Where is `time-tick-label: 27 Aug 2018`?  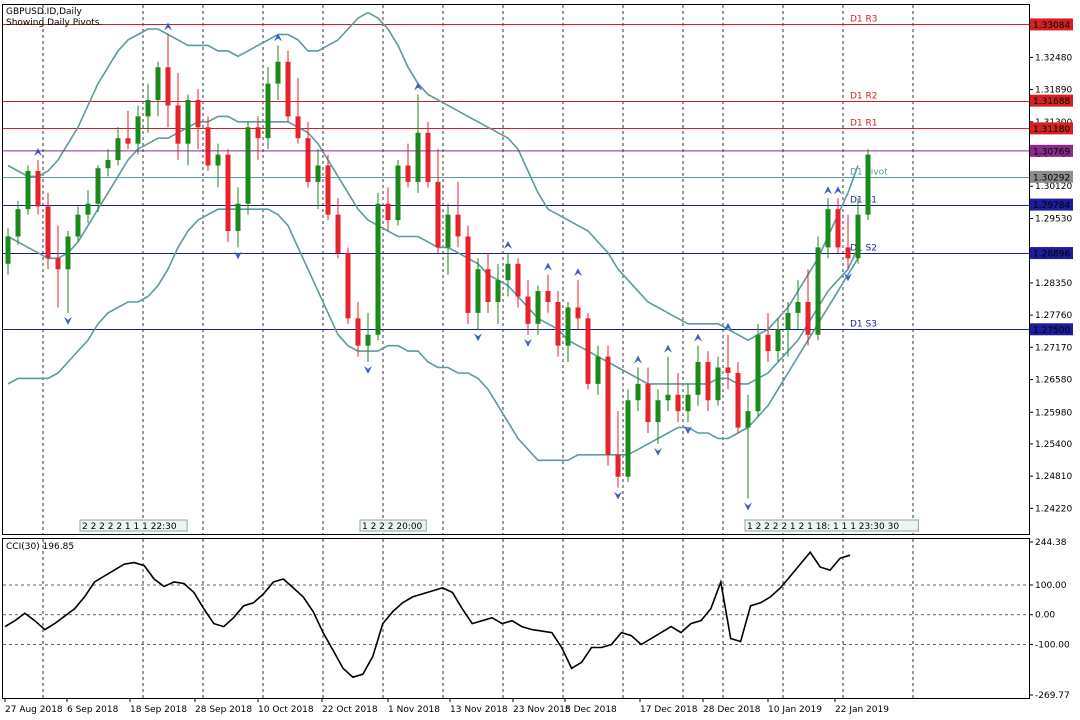 time-tick-label: 27 Aug 2018 is located at coordinates (34, 710).